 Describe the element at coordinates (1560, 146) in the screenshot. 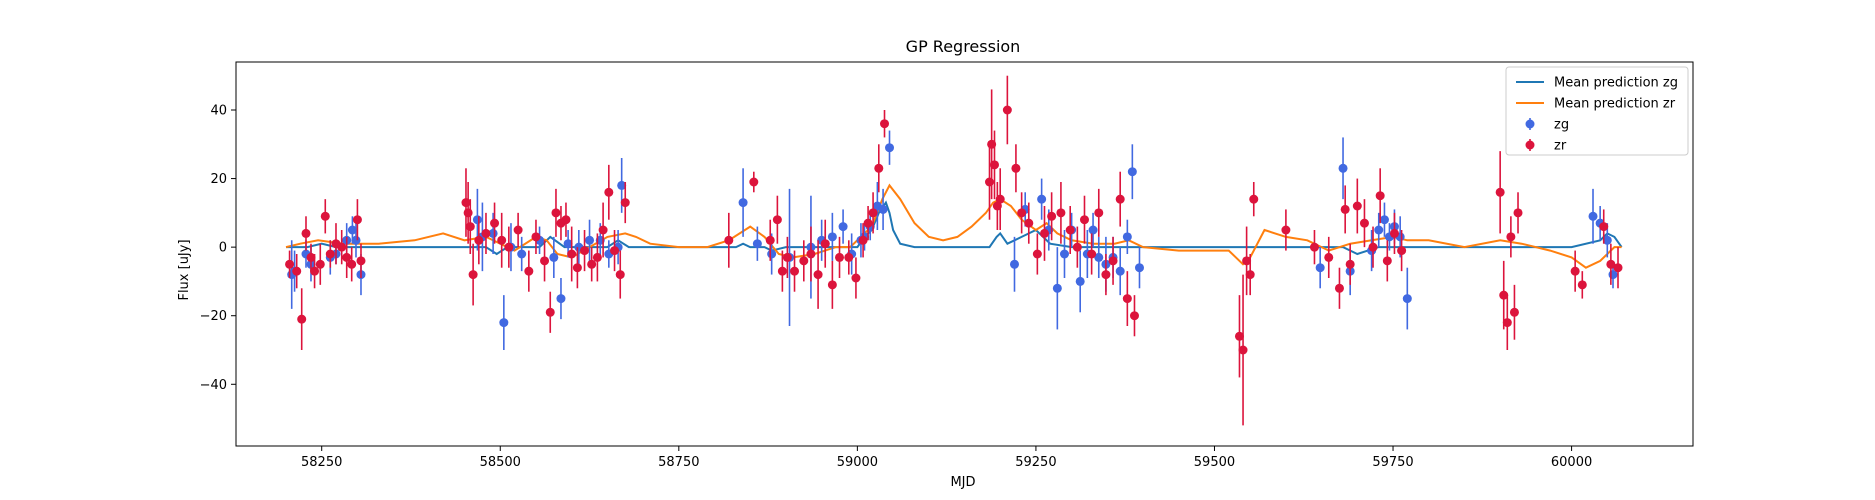

I see `legend-label-3: zr` at that location.